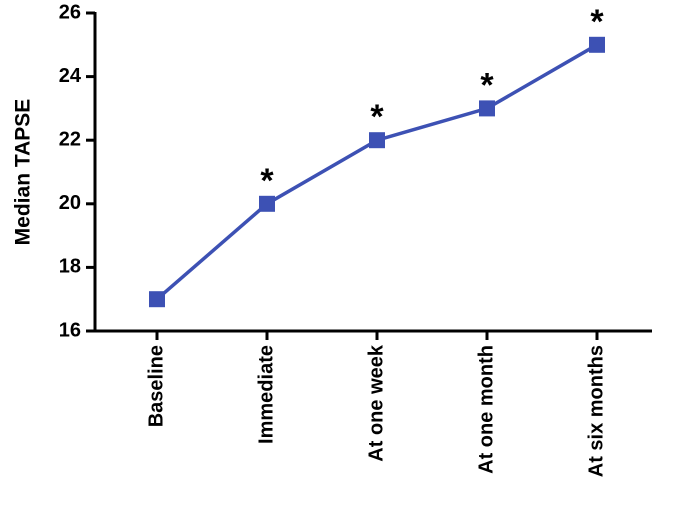 The image size is (676, 515). I want to click on y-tick-label: 26, so click(70, 12).